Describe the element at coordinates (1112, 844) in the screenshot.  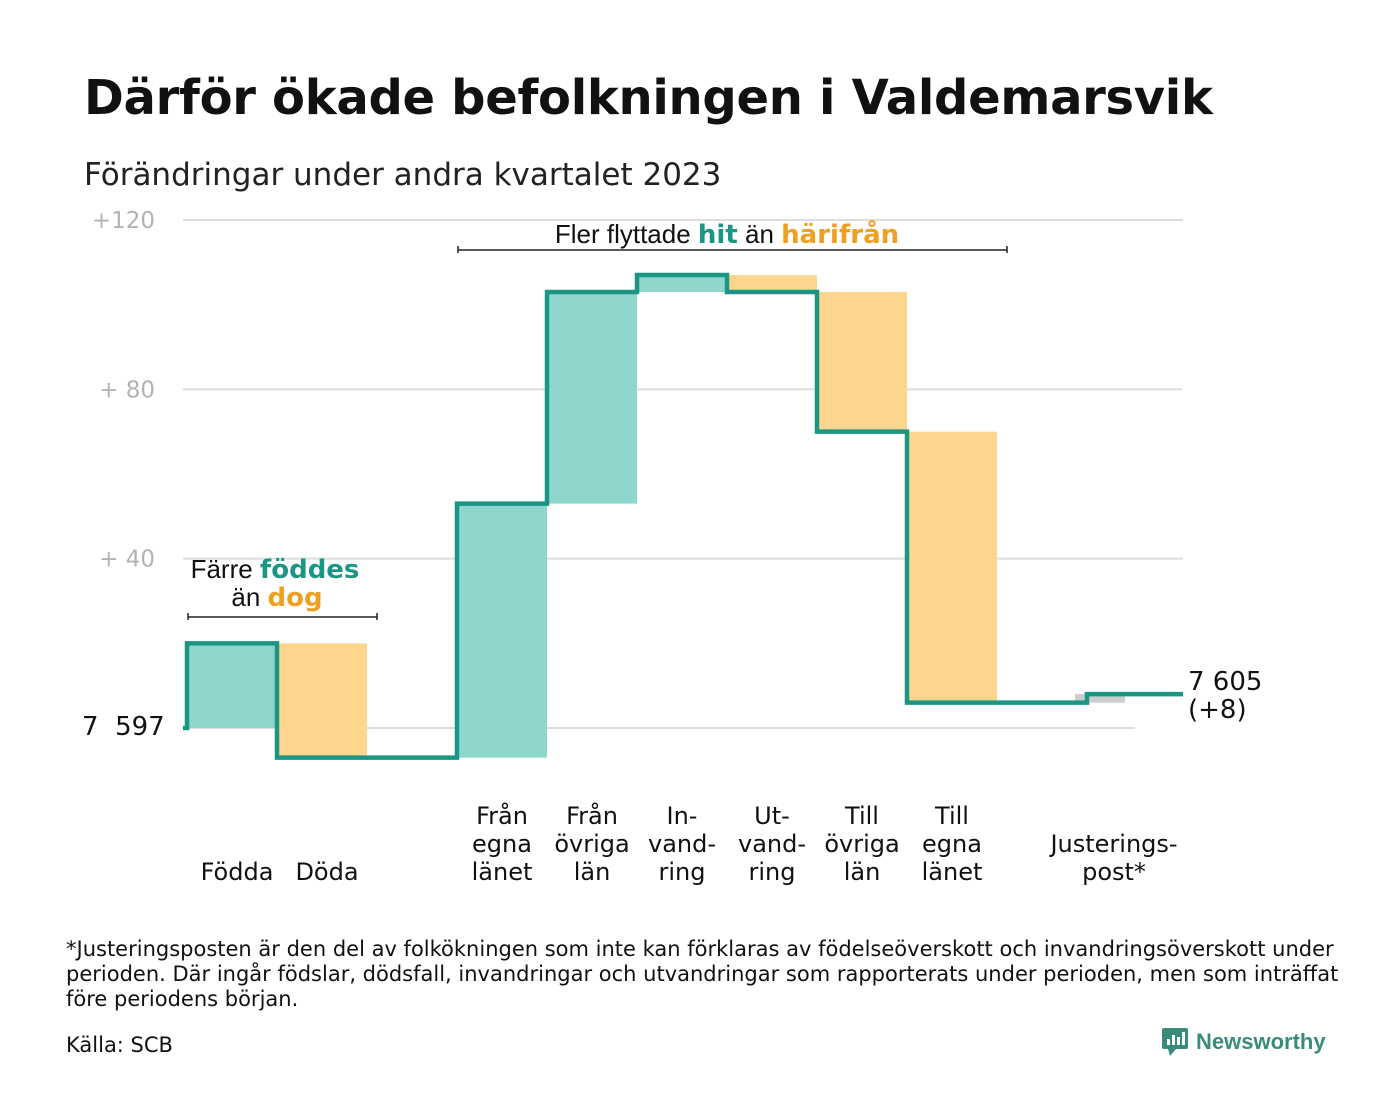
I see `category-label: Justerings-` at that location.